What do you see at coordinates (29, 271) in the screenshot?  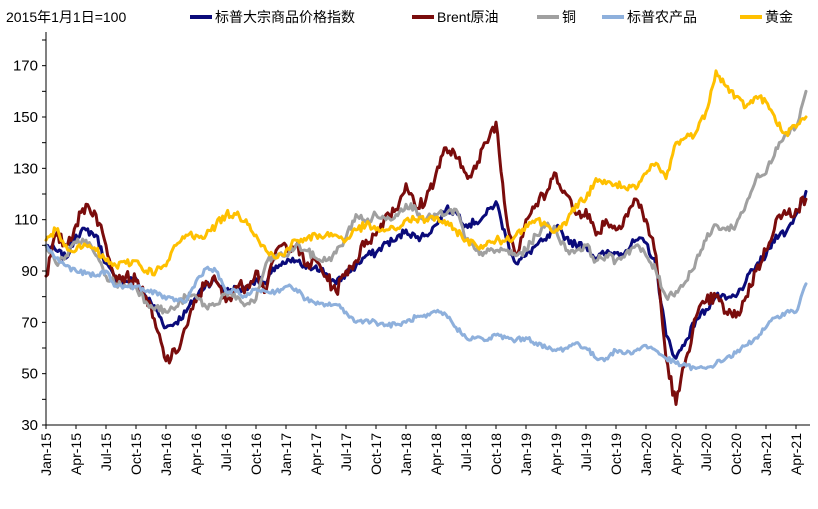 I see `y-tick-label: 90` at bounding box center [29, 271].